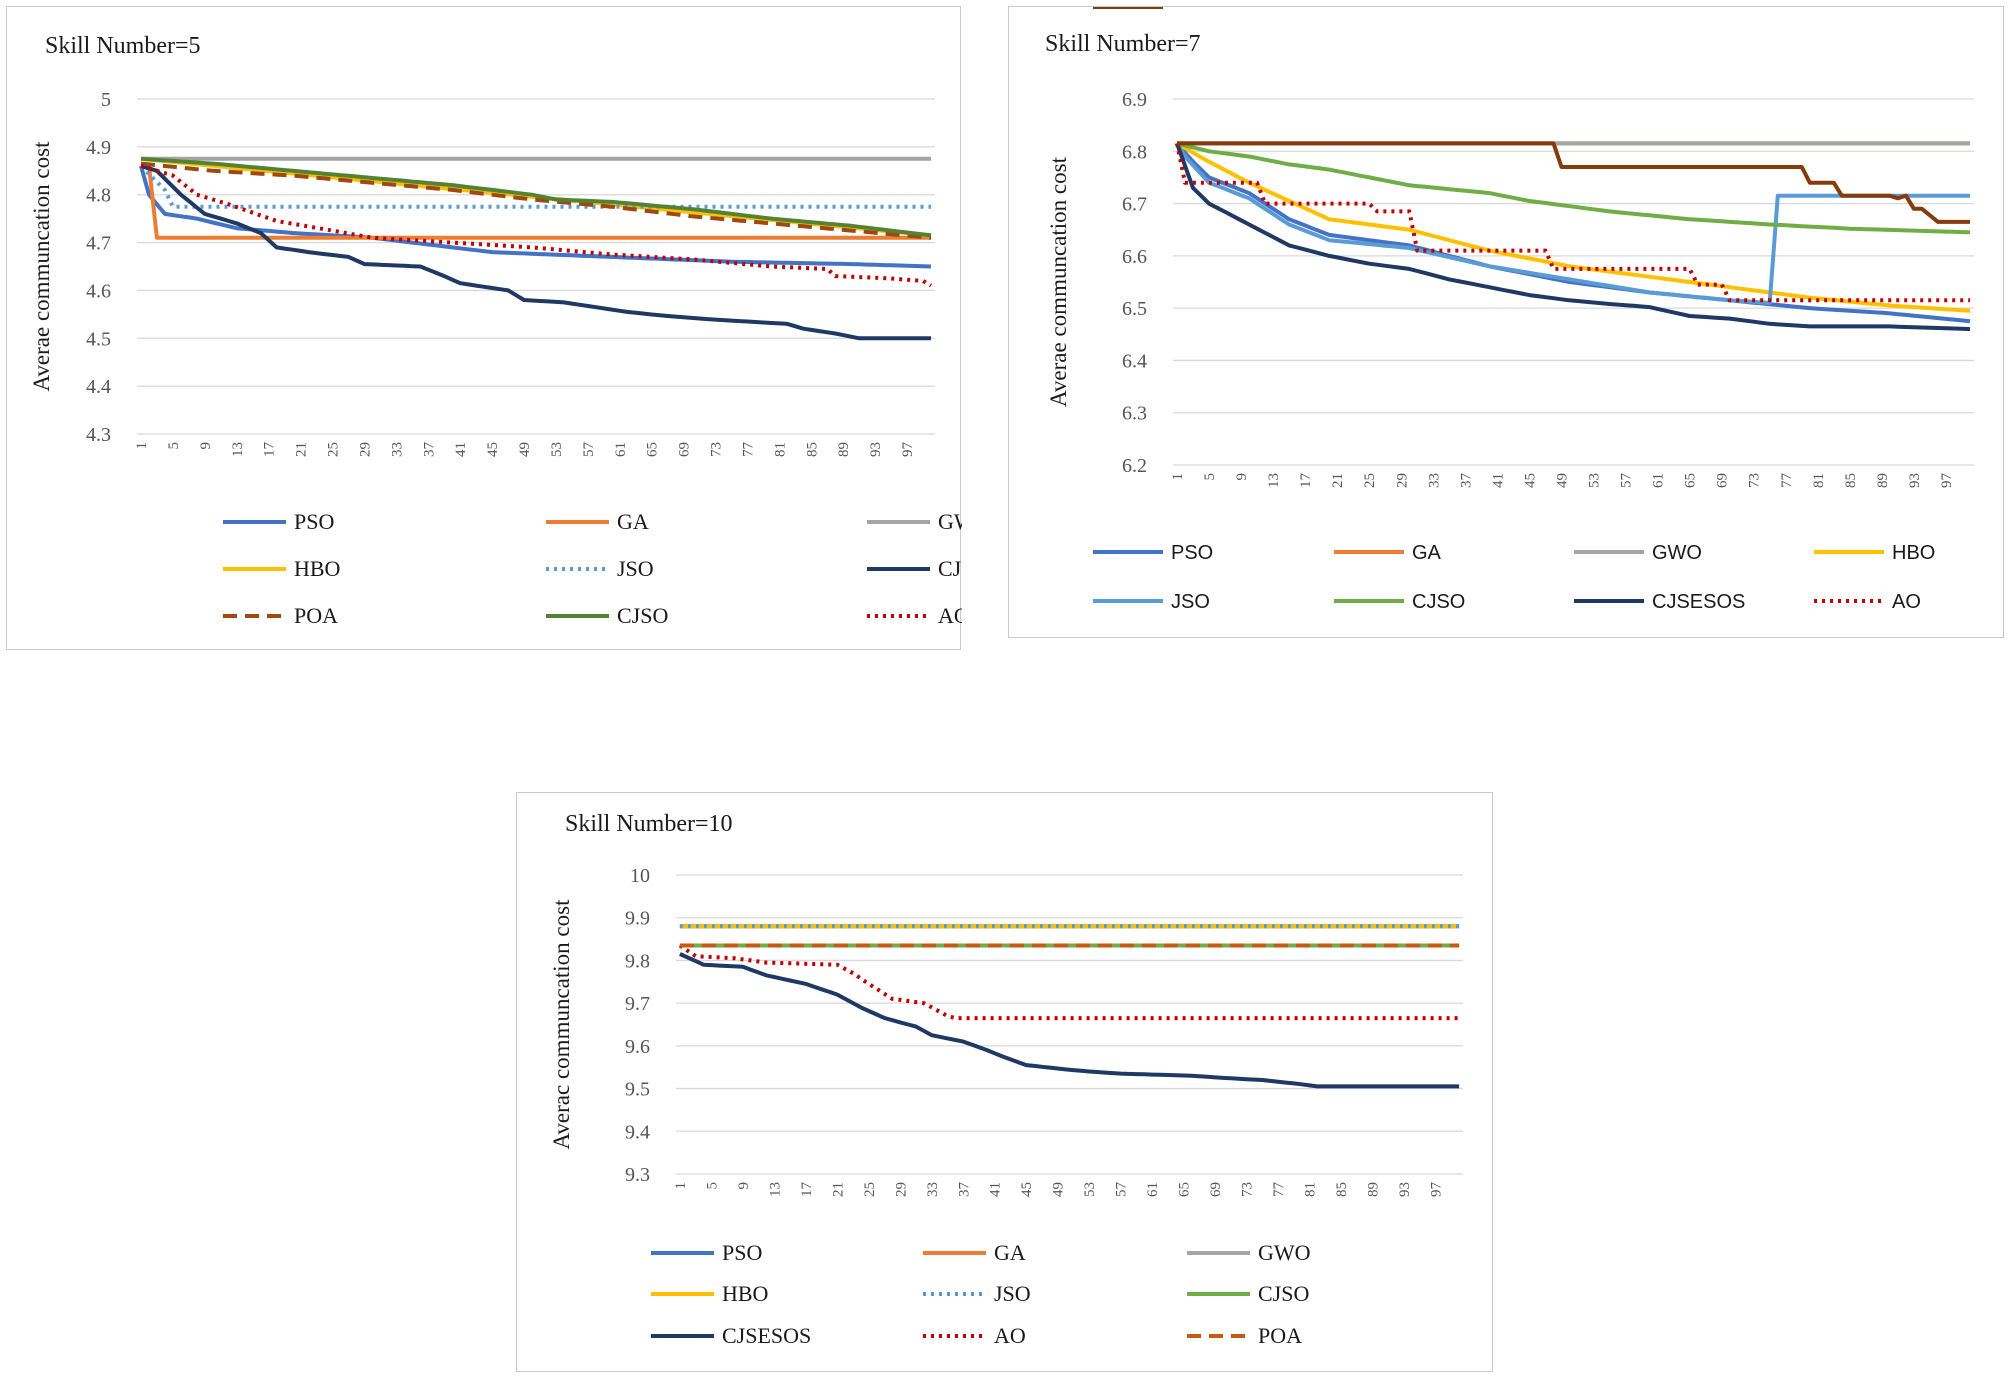  What do you see at coordinates (640, 876) in the screenshot?
I see `y-tick-label: 10` at bounding box center [640, 876].